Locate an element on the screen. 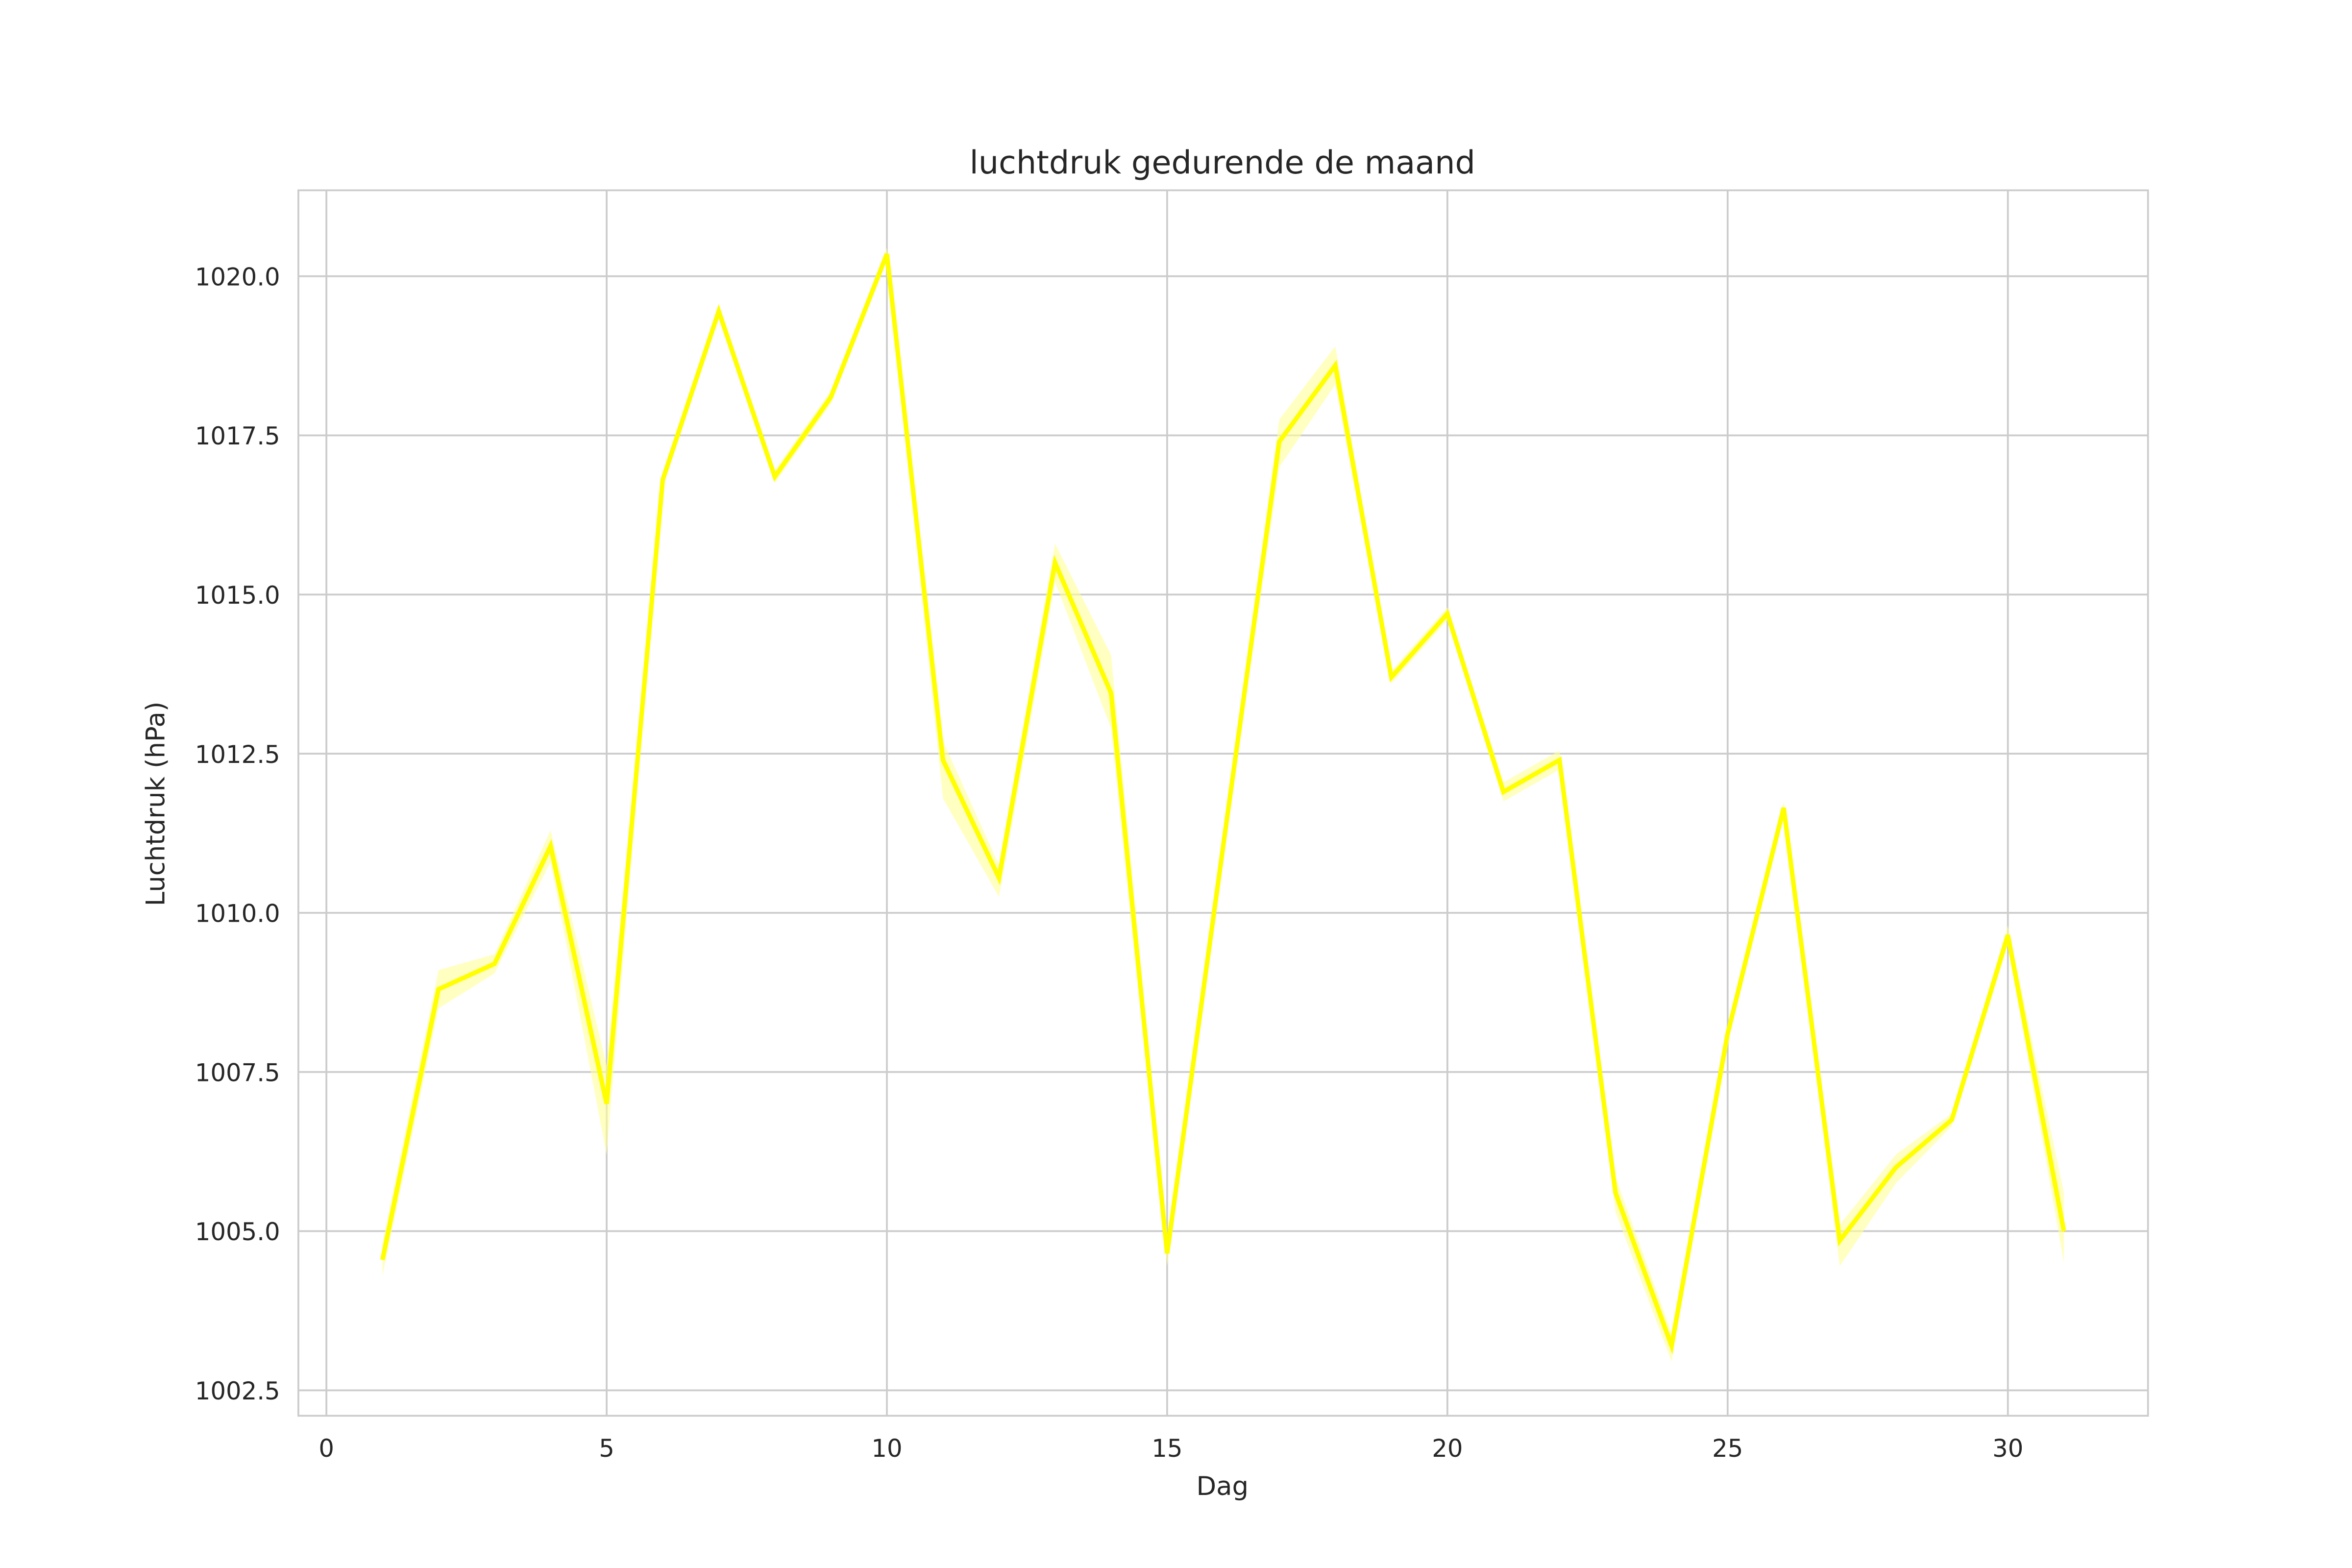 Image resolution: width=2352 pixels, height=1568 pixels. x-tick-label: 20 is located at coordinates (1447, 1448).